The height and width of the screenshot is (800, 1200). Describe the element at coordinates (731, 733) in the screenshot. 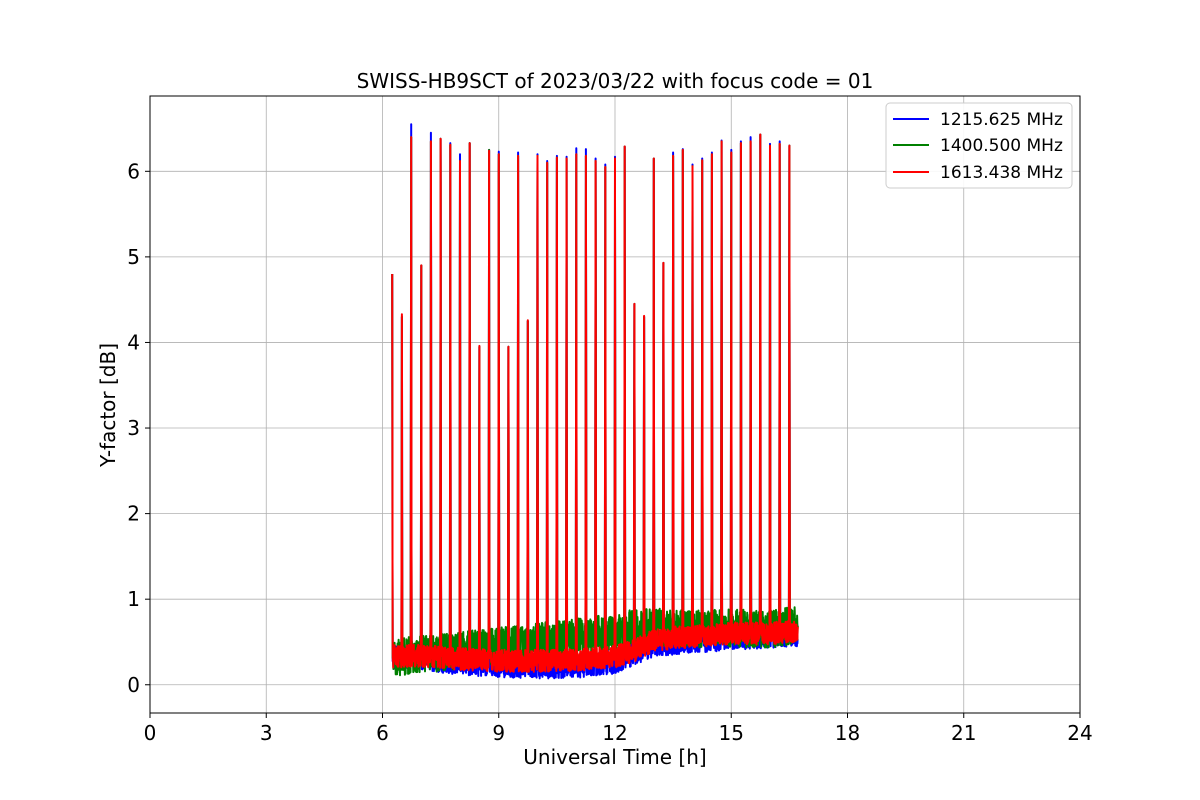

I see `x-tick-label: 15` at that location.